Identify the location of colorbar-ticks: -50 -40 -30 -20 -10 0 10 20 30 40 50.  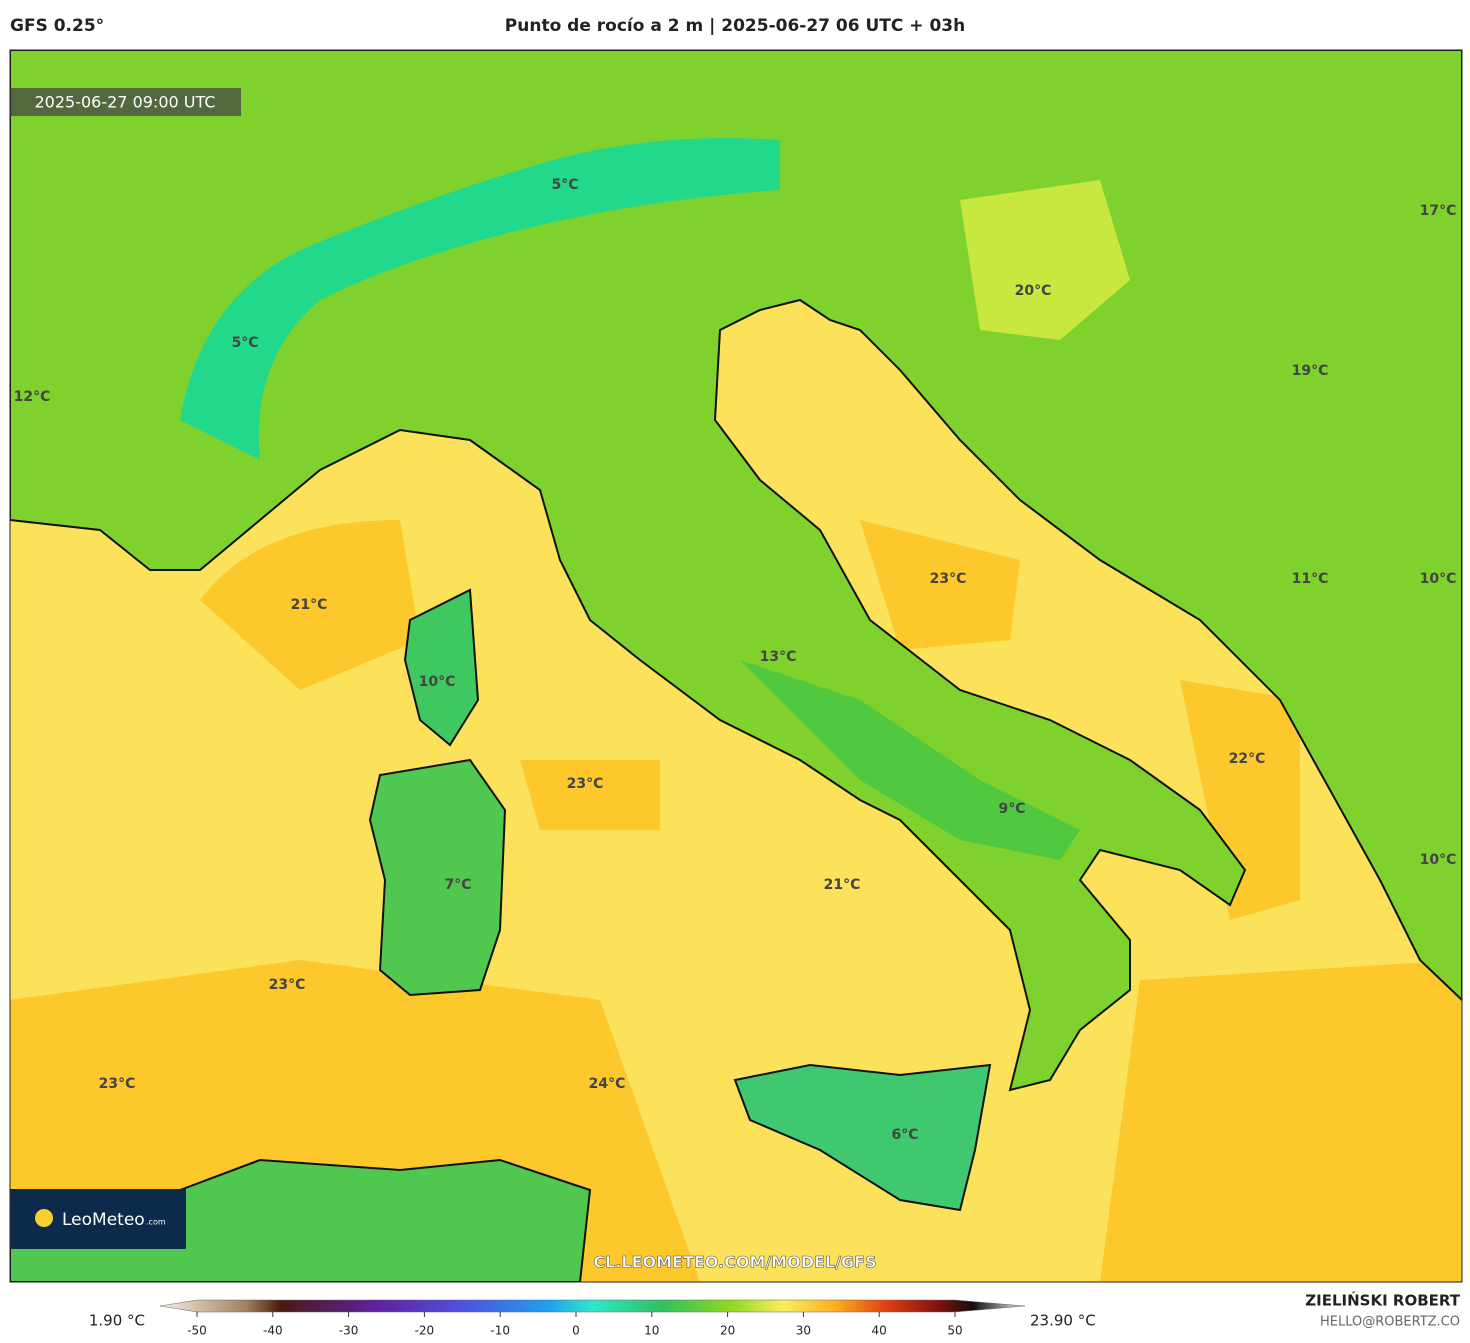
(575, 1325).